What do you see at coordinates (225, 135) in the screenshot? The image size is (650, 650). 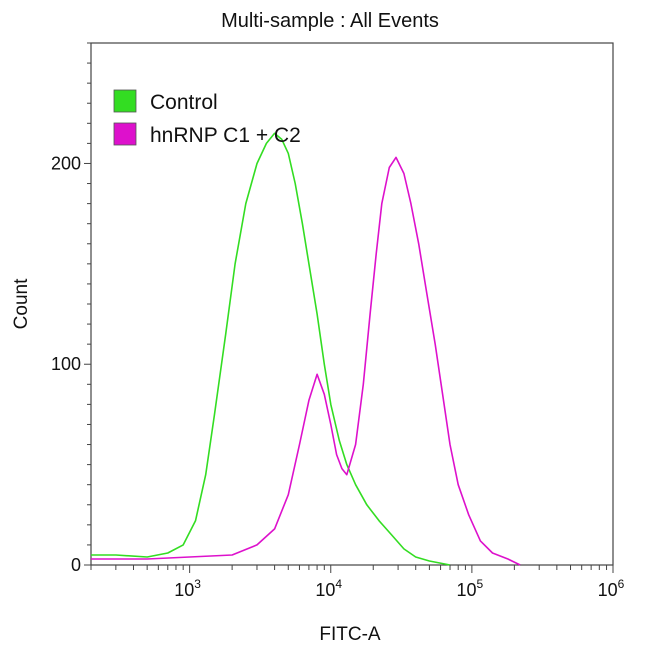 I see `legend-label: hnRNP C1 + C2` at bounding box center [225, 135].